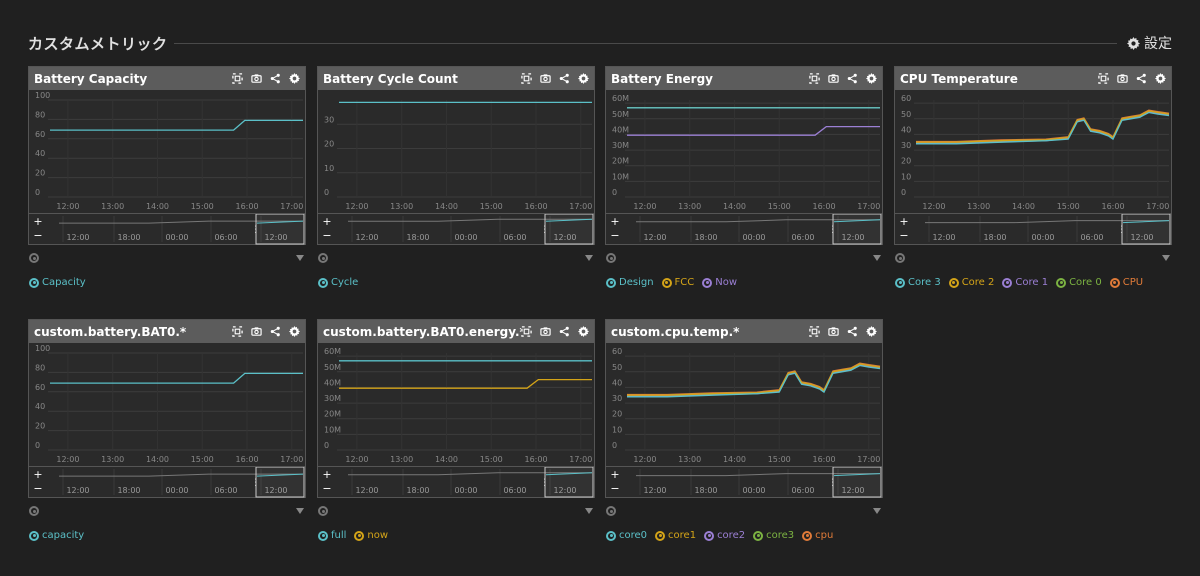 Image resolution: width=1200 pixels, height=576 pixels. Describe the element at coordinates (677, 282) in the screenshot. I see `legend-item-fcc: FCC` at that location.